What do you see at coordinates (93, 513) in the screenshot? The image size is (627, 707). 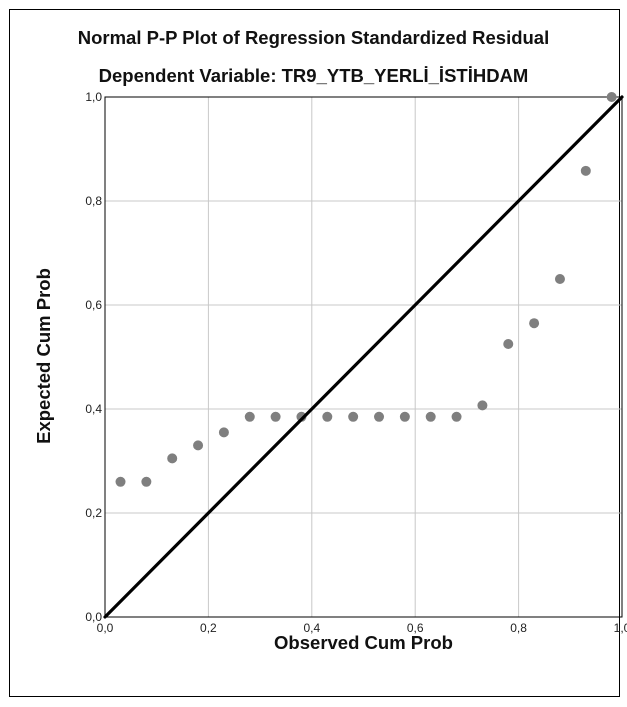 I see `y-tick-label: 0,2` at bounding box center [93, 513].